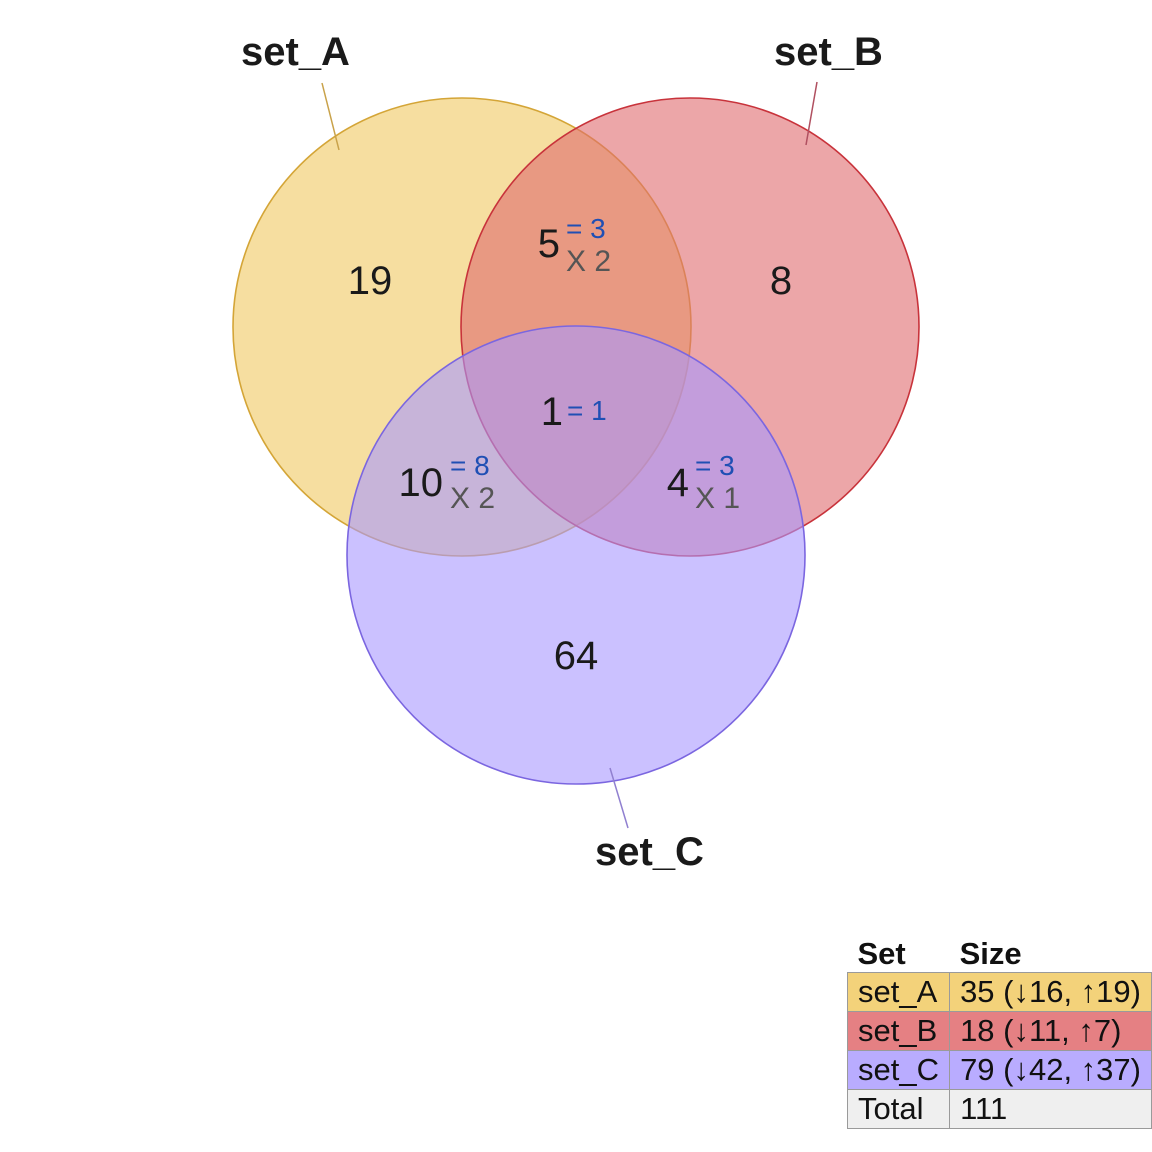 The image size is (1152, 1152). I want to click on leader-line-set-b, so click(811, 113).